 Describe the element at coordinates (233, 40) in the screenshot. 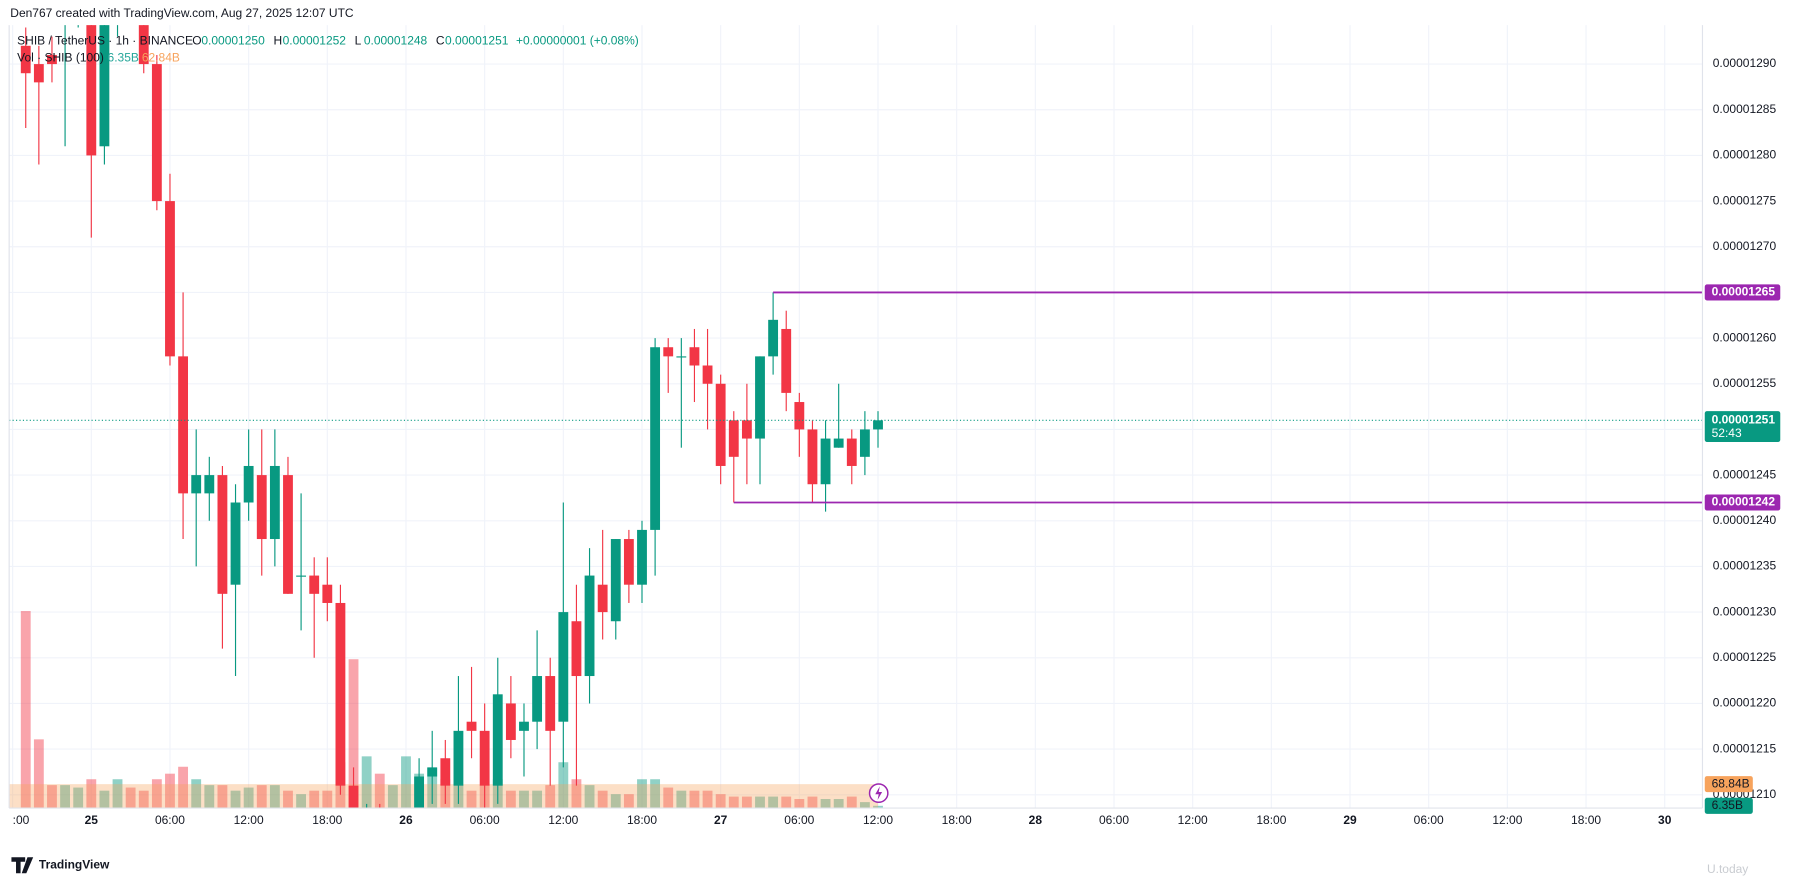

I see `legend-value: 0.00001250` at that location.